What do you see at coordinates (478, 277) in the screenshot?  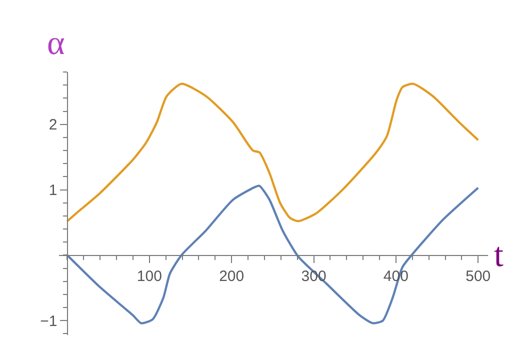 I see `x-tick-label: 500` at bounding box center [478, 277].